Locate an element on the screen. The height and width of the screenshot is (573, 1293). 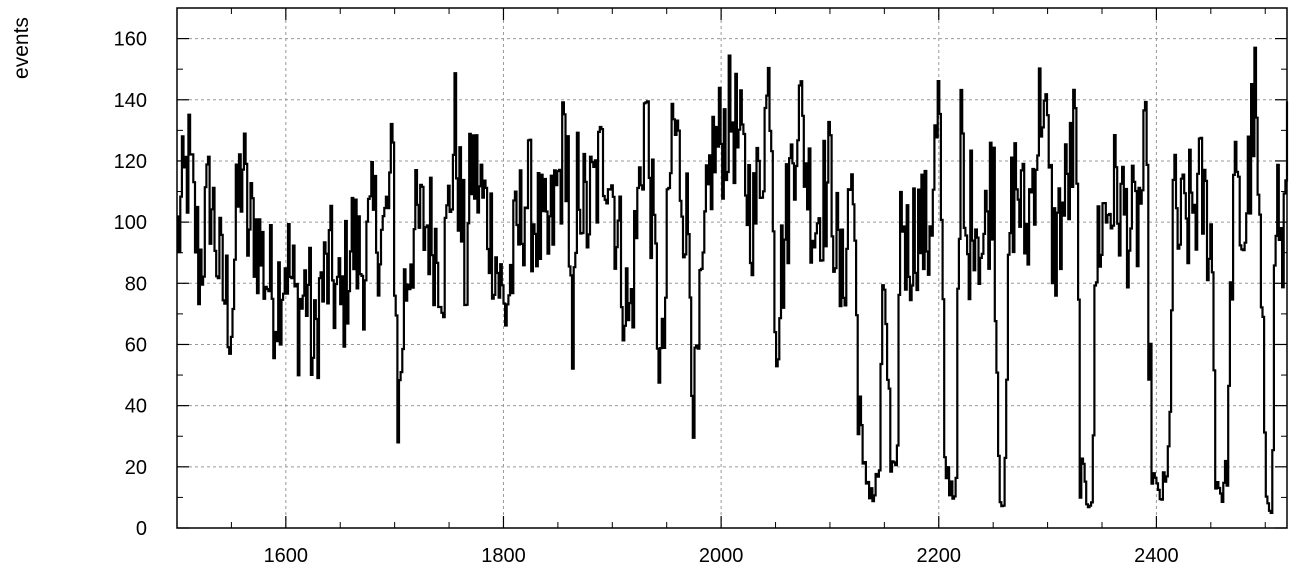
y-tick-label: 40 is located at coordinates (136, 407).